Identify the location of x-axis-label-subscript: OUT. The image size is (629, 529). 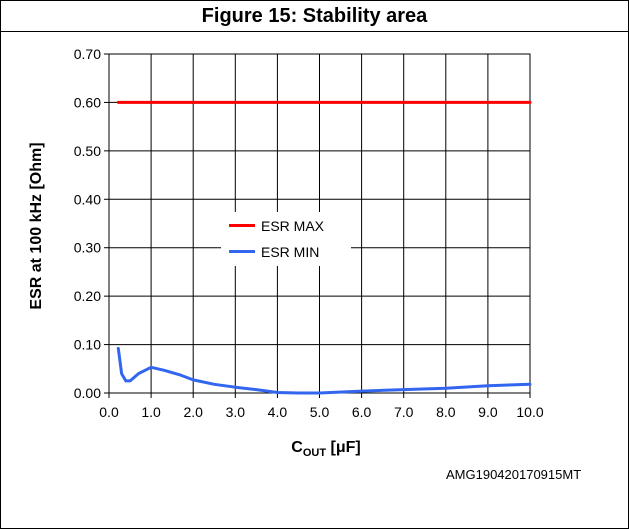
(314, 453).